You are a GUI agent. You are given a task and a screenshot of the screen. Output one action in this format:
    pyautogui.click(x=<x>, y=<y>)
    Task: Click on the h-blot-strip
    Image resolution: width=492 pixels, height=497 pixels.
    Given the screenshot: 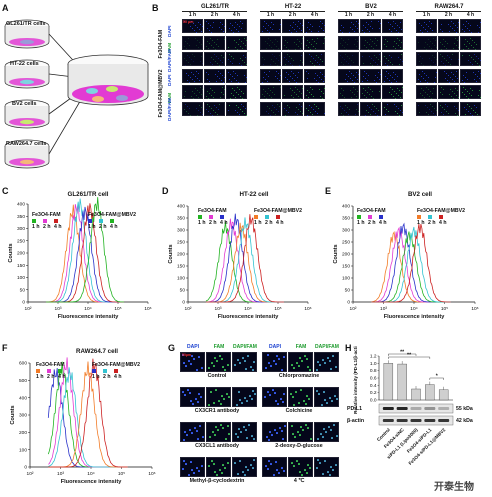 What is the action you would take?
    pyautogui.click(x=416, y=408)
    